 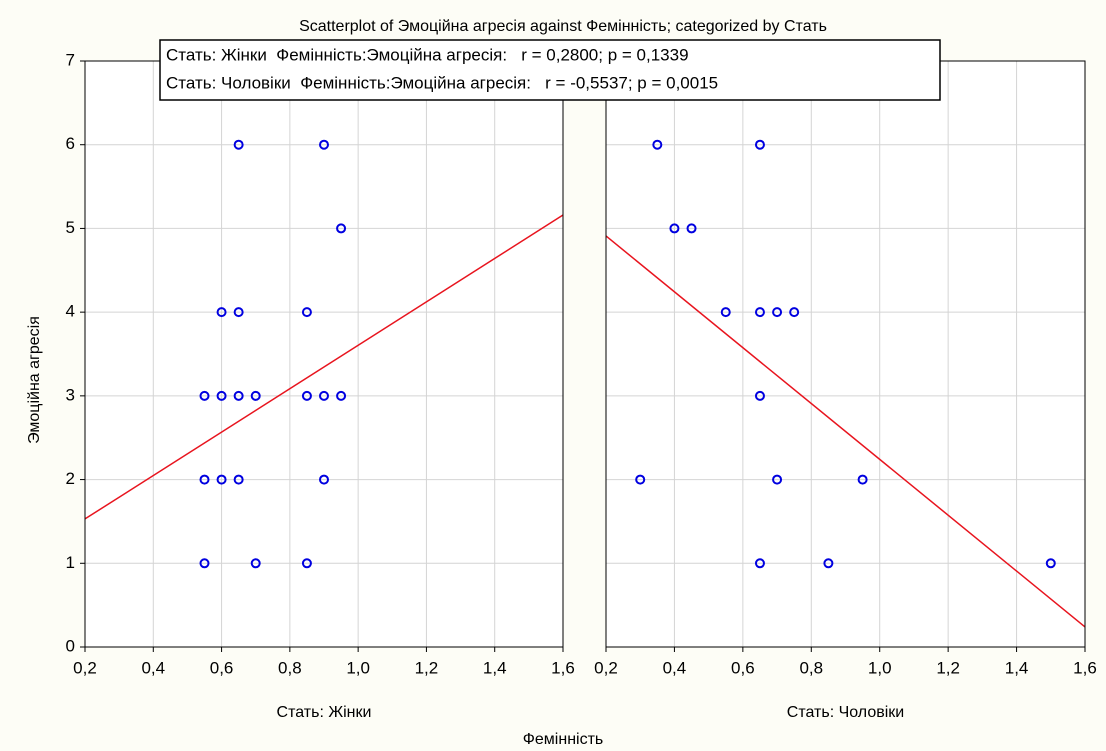 I want to click on y-tick-label: 5, so click(x=70, y=227).